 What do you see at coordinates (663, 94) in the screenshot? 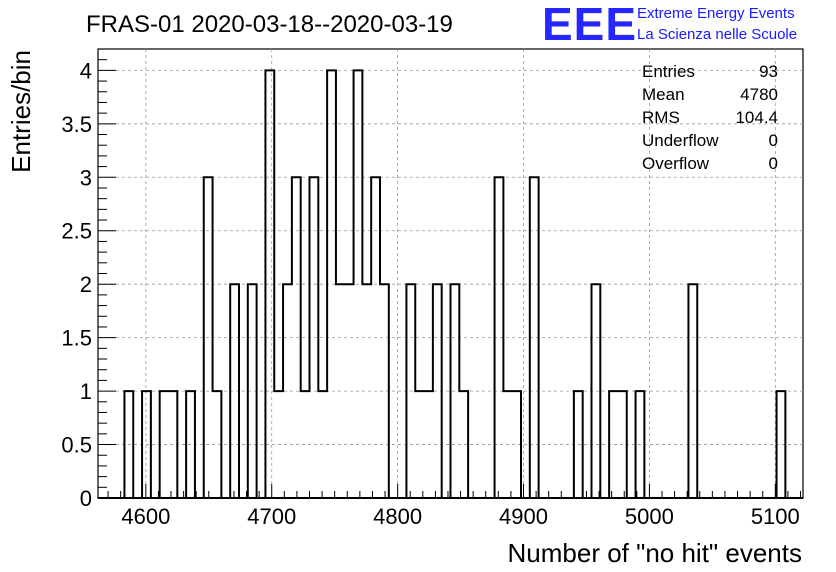
I see `stats-label: Mean` at bounding box center [663, 94].